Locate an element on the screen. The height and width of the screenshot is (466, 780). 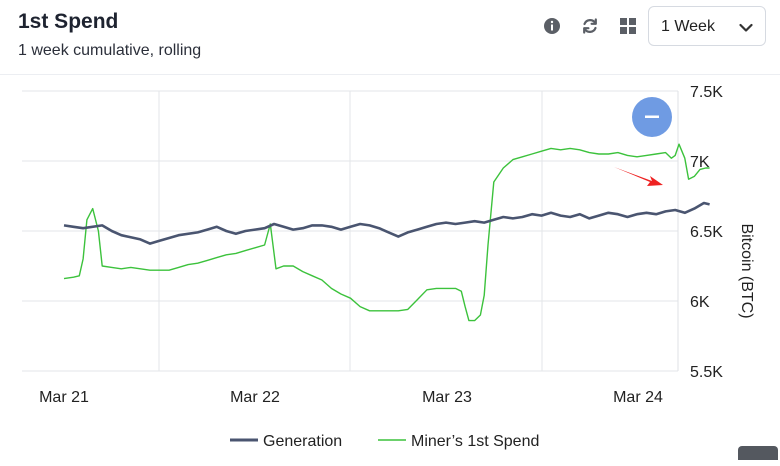
series-line-generation is located at coordinates (386, 223).